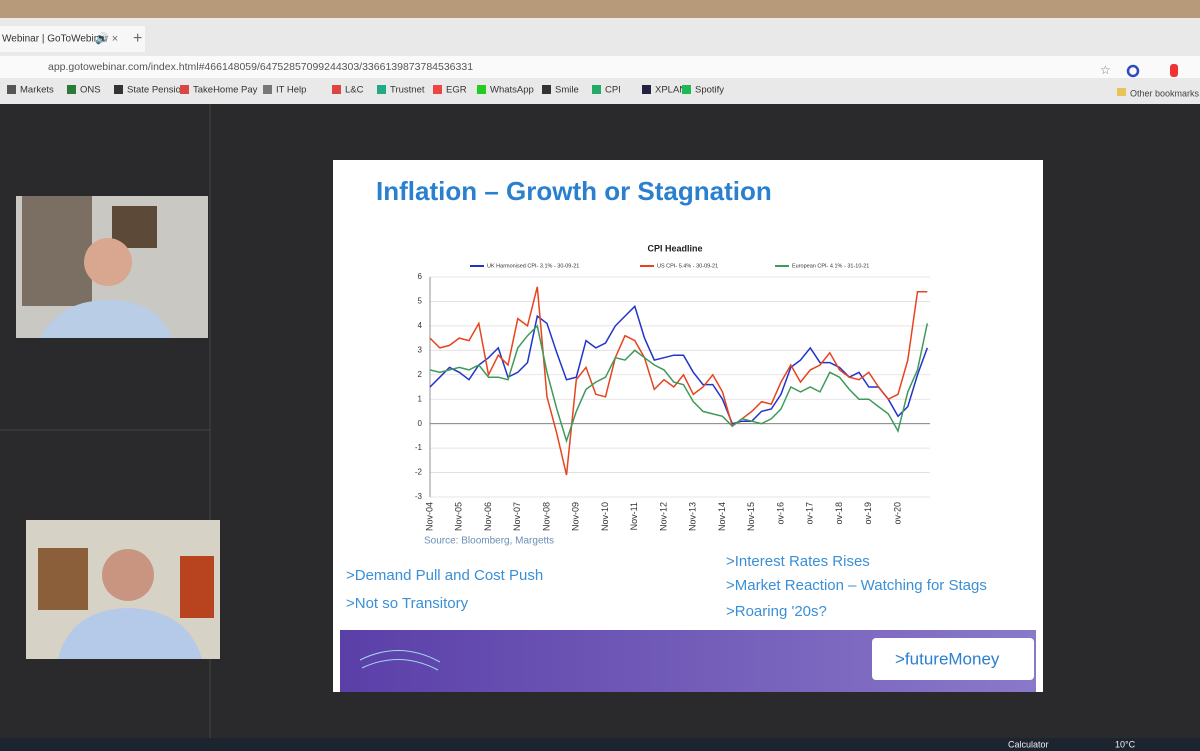 The width and height of the screenshot is (1200, 751). Describe the element at coordinates (605, 516) in the screenshot. I see `x-tick-label: Nov-10` at that location.